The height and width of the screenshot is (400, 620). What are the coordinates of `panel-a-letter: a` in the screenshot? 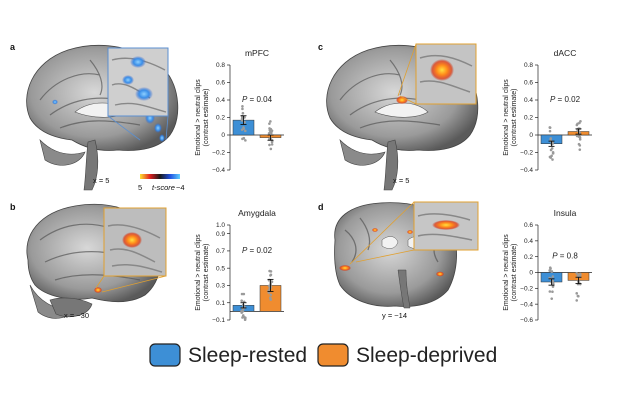 It's located at (13, 47).